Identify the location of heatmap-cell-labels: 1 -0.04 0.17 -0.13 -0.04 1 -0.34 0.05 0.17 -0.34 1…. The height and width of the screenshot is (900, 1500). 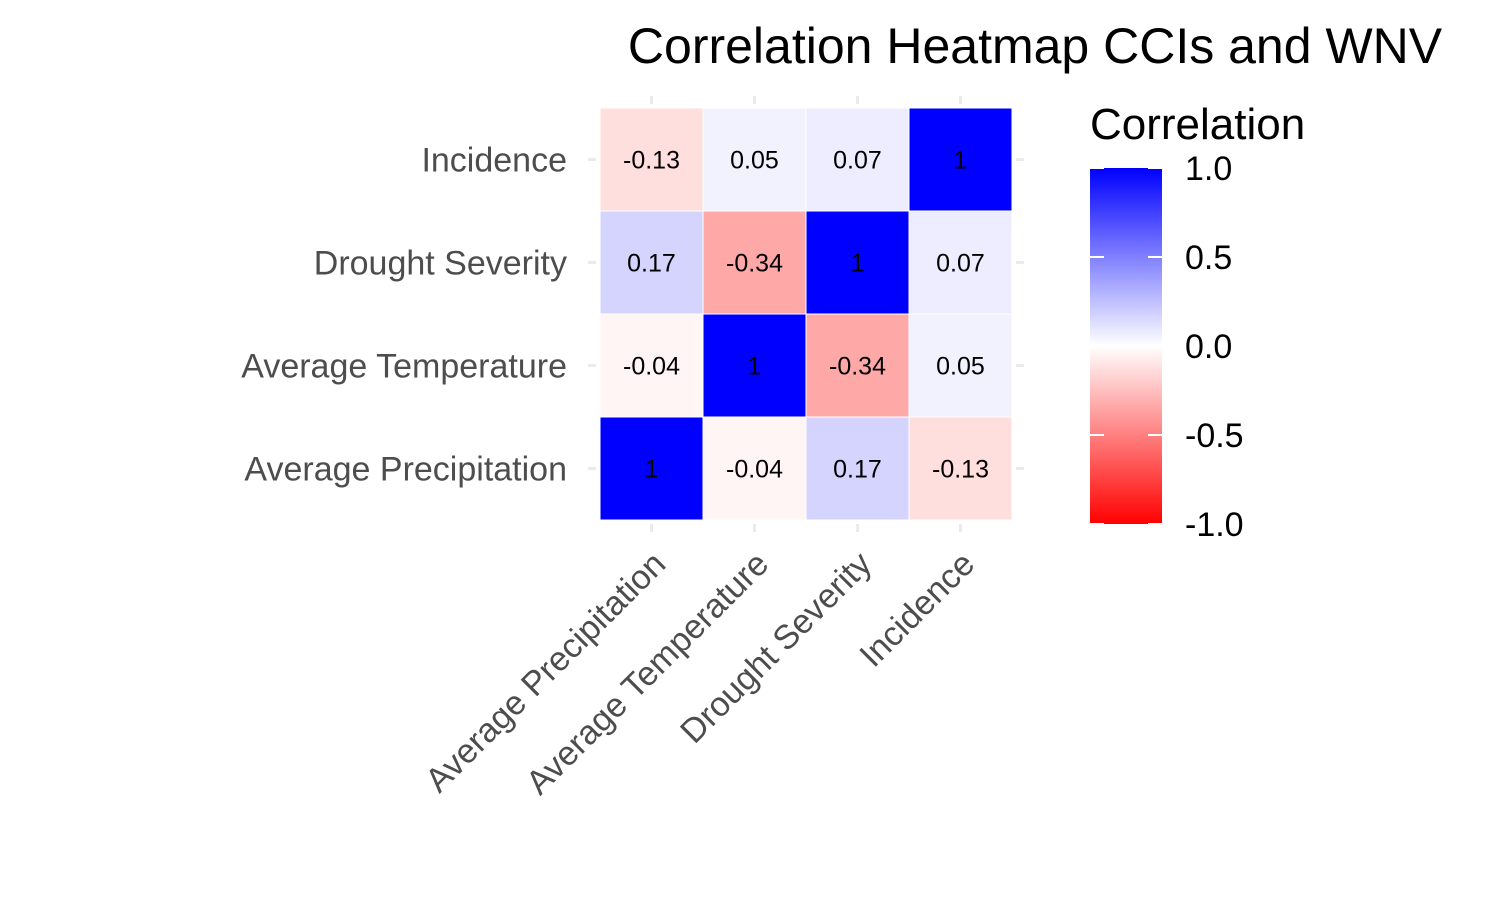
(806, 315).